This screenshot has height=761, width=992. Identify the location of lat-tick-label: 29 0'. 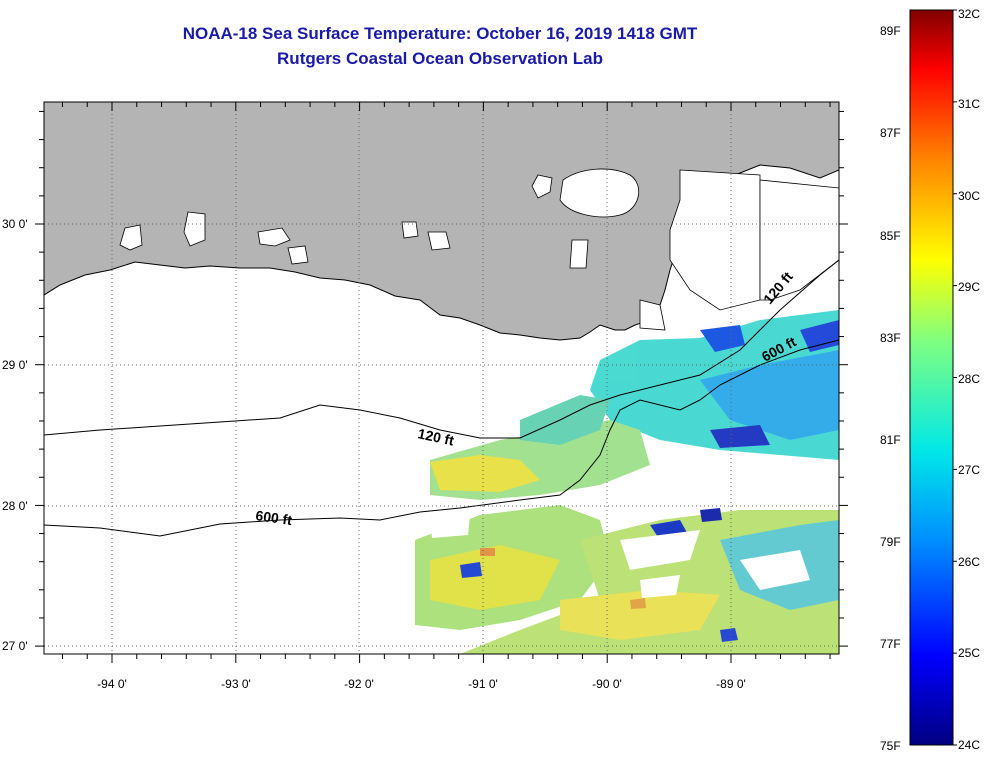
(15, 365).